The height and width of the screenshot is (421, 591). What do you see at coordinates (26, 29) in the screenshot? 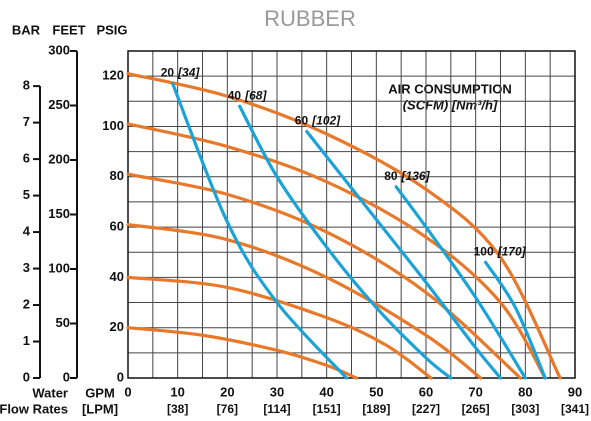
I see `bar-axis-title: BAR` at bounding box center [26, 29].